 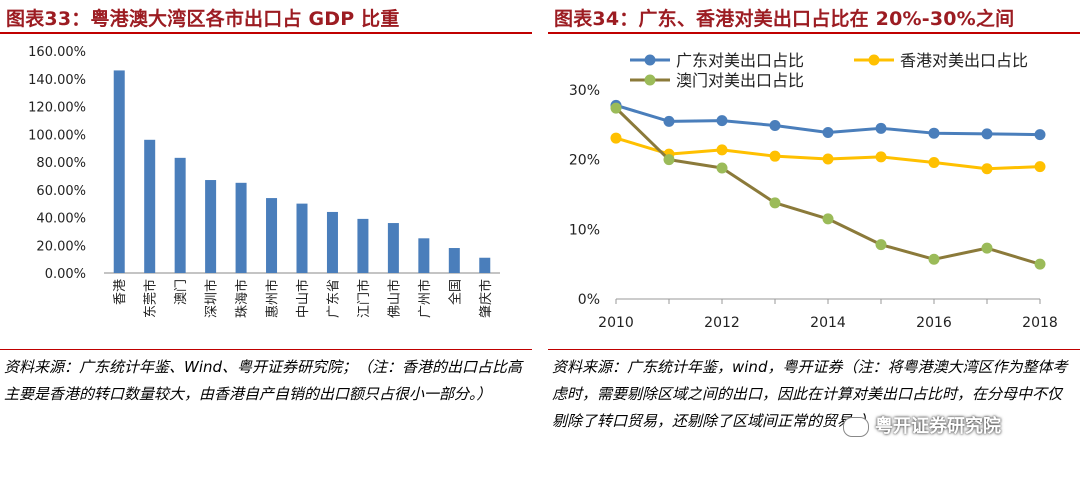 What do you see at coordinates (740, 80) in the screenshot?
I see `legend-label: 澳门对美出口占比` at bounding box center [740, 80].